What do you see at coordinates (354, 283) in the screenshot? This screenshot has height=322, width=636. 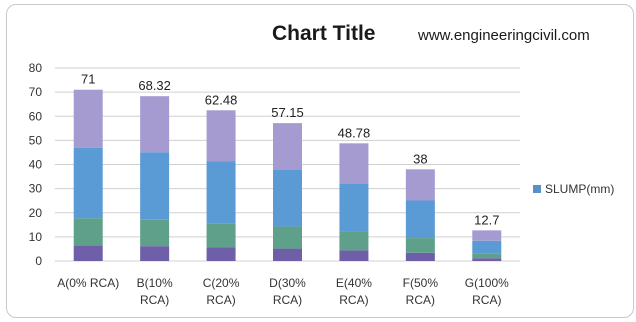 I see `x-tick-label: E(40%` at bounding box center [354, 283].